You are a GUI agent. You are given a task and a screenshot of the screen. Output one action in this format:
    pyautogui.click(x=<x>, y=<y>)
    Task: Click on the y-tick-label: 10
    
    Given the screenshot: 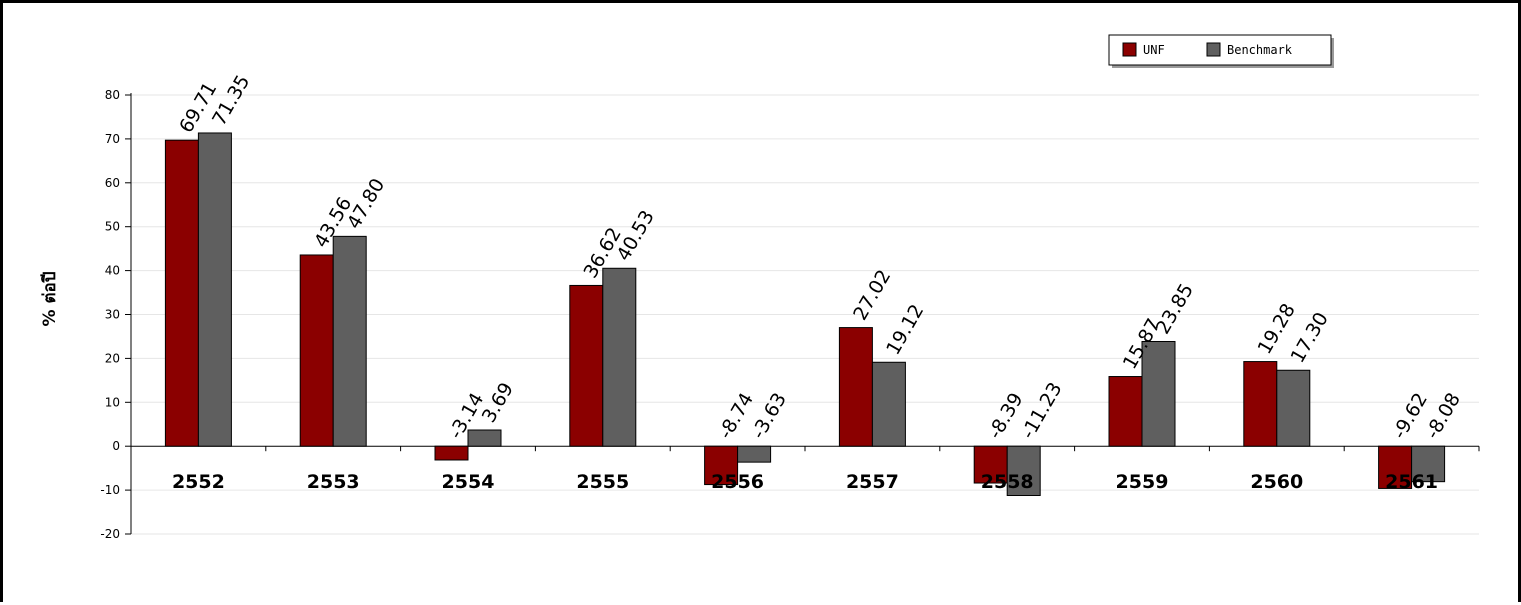 What is the action you would take?
    pyautogui.click(x=112, y=402)
    